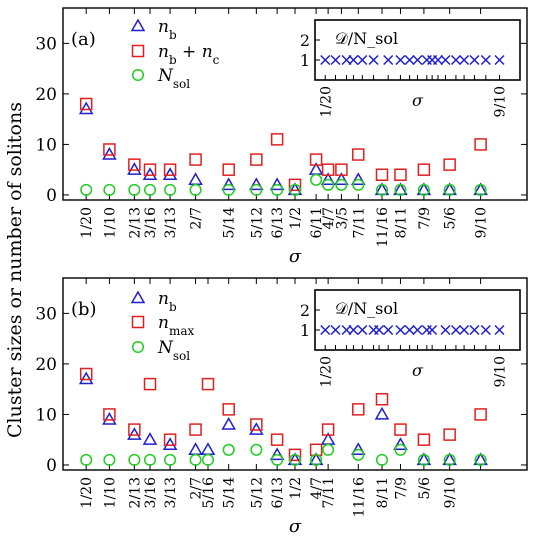 This screenshot has height=546, width=541. I want to click on x-tick-label: 1/20, so click(87, 222).